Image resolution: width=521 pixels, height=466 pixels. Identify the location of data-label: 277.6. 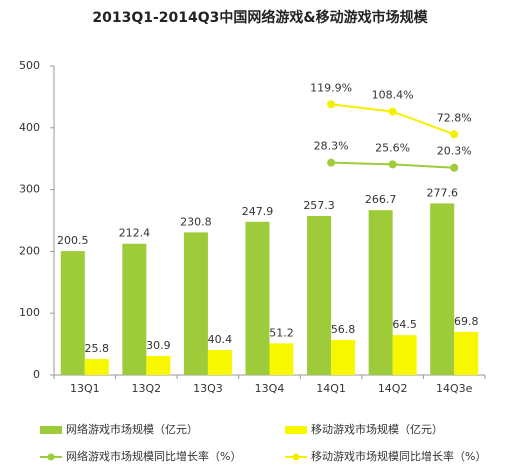
(442, 192).